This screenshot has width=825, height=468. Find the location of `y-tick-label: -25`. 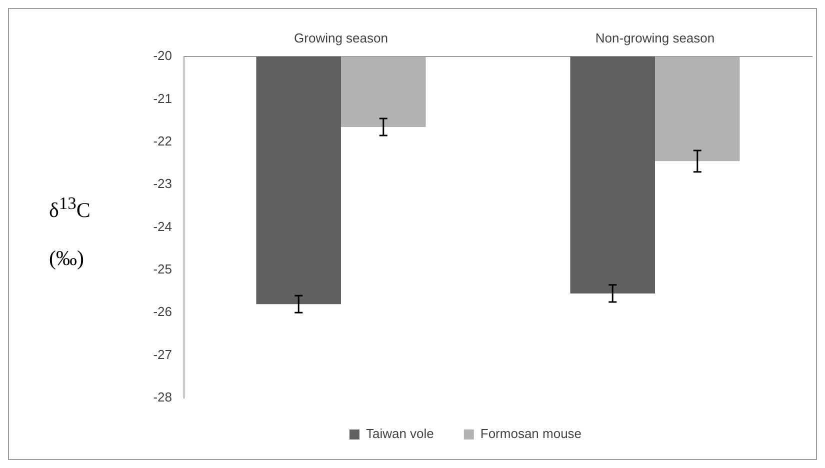

y-tick-label: -25 is located at coordinates (162, 269).